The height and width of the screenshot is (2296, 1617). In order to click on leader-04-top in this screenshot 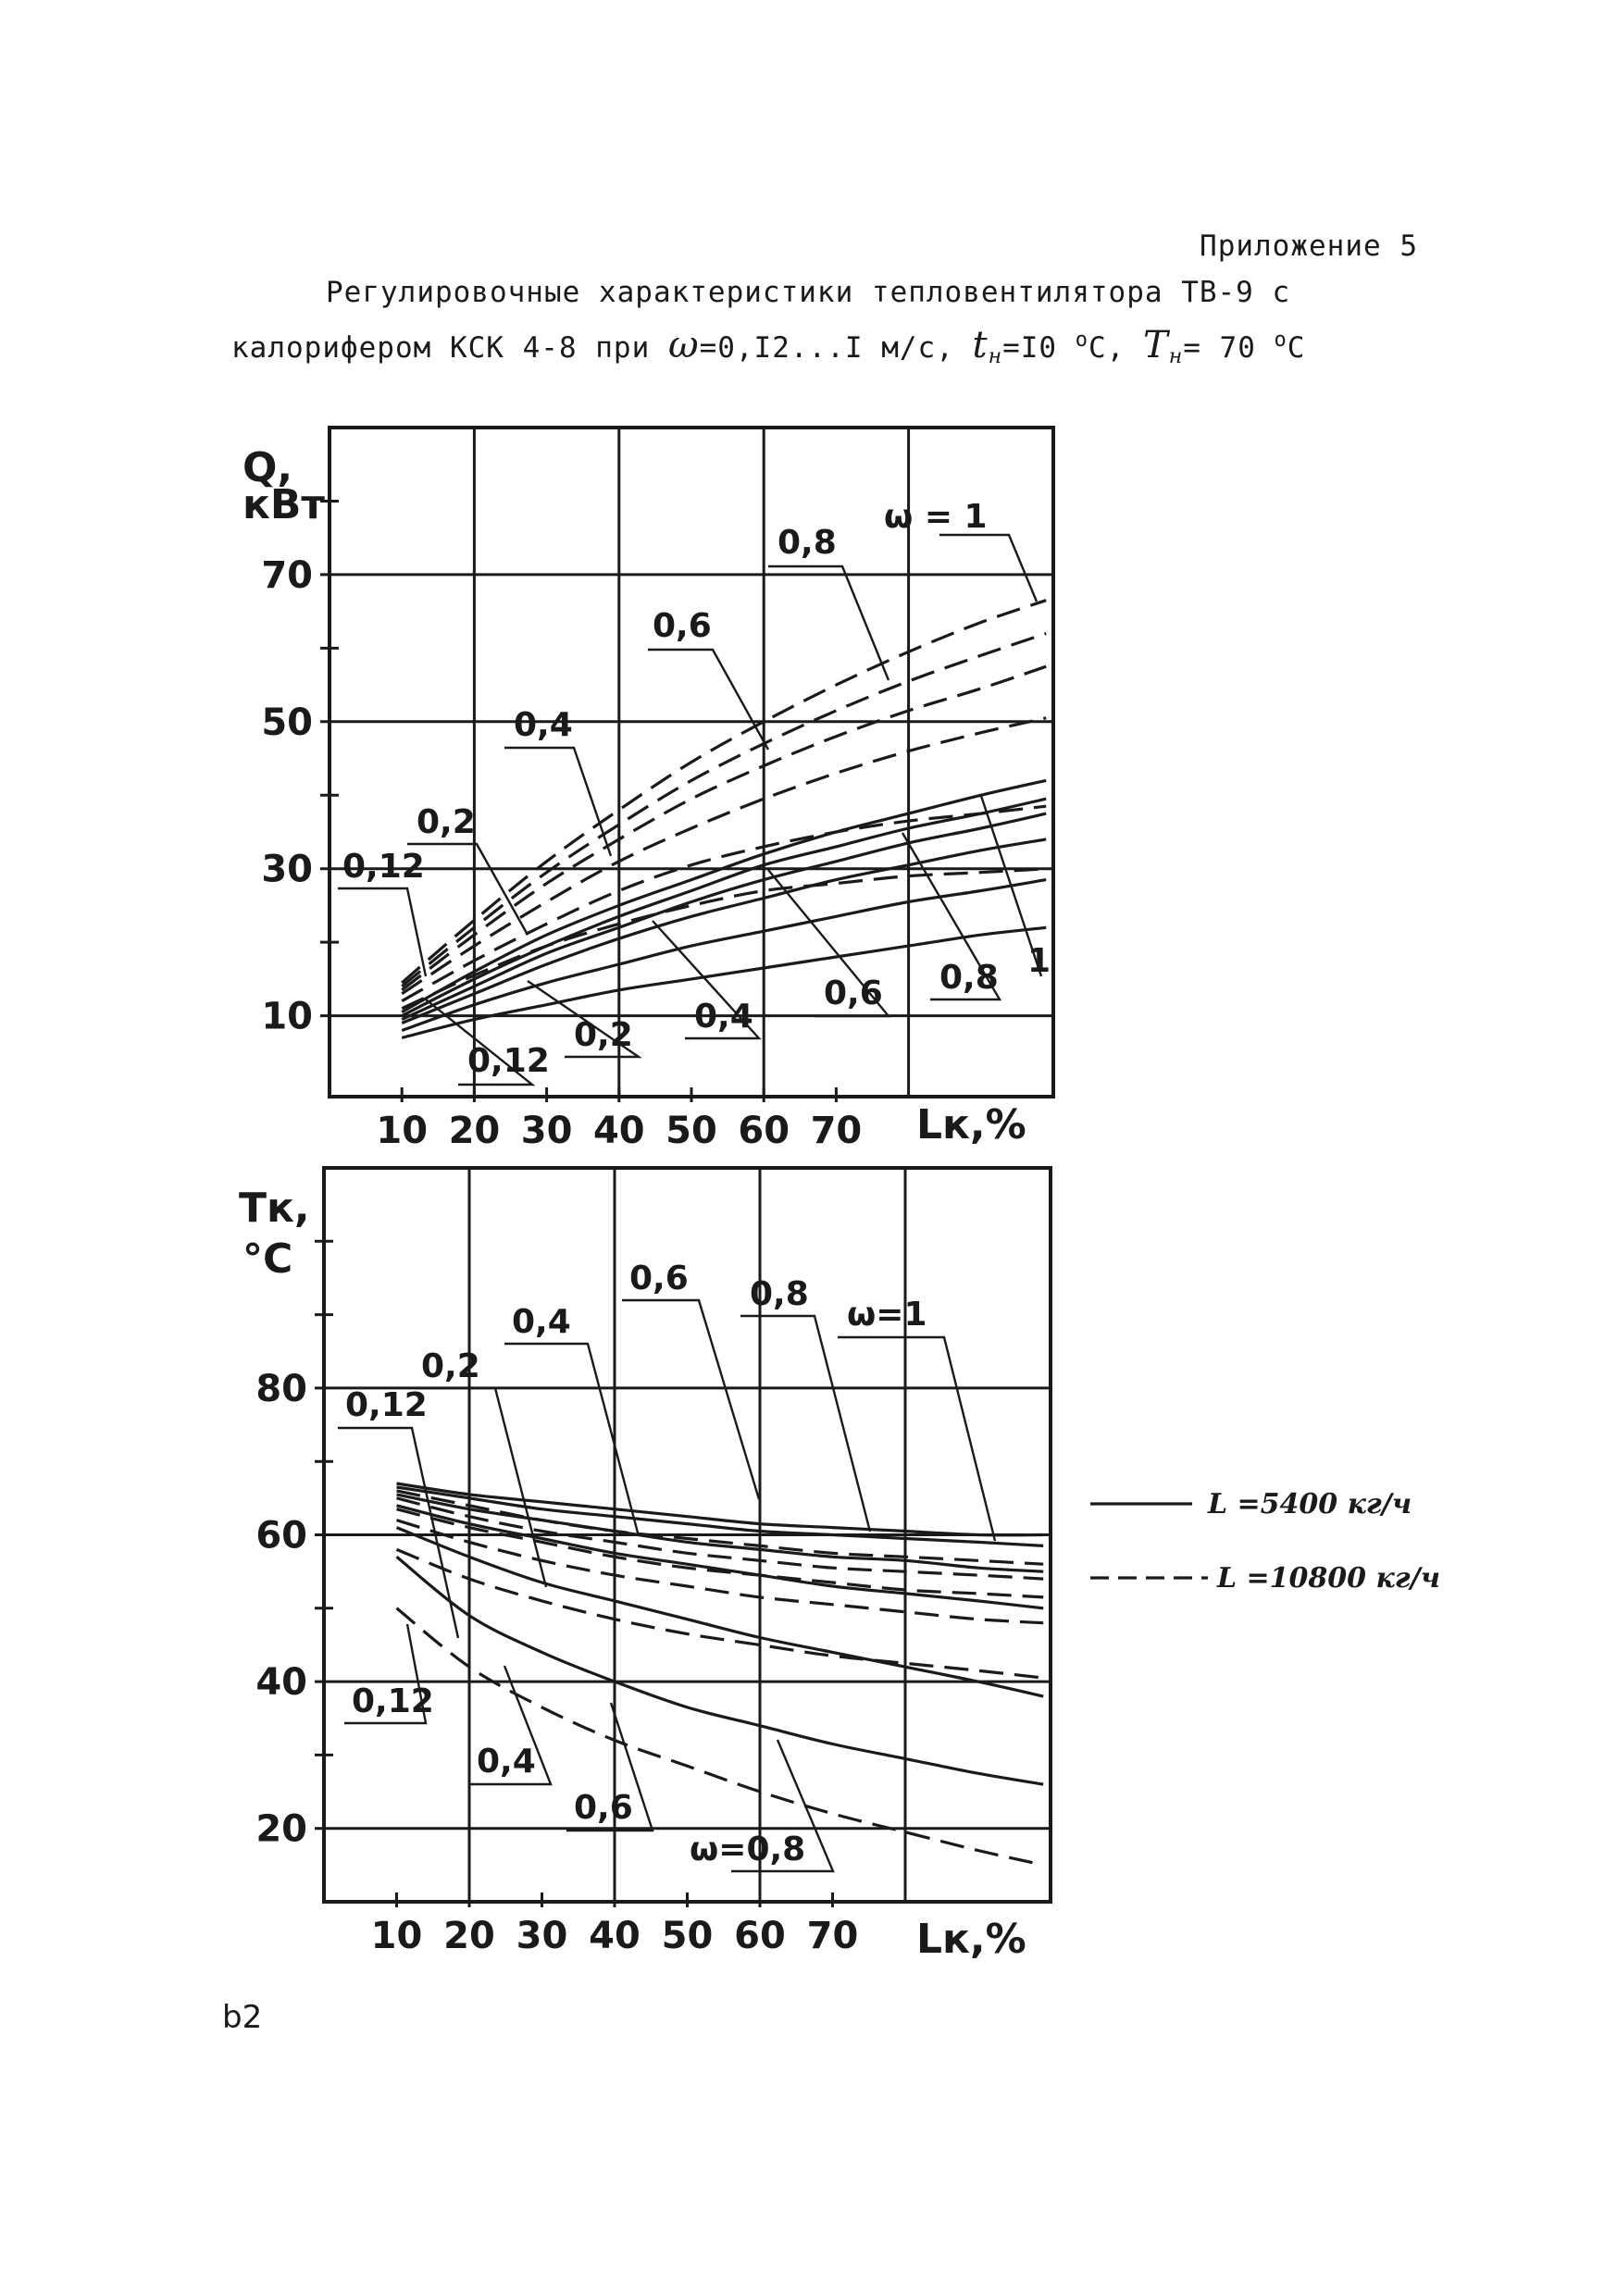, I will do `click(558, 802)`.